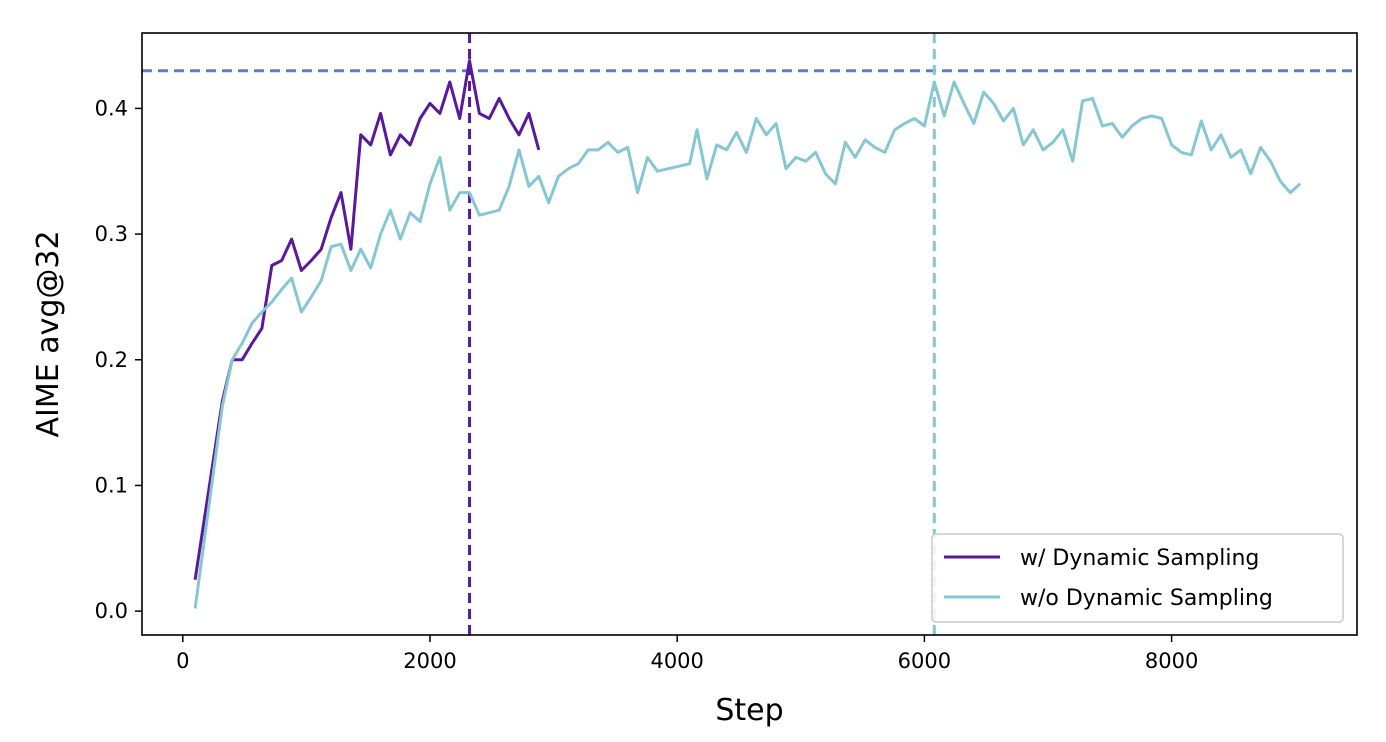 This screenshot has width=1386, height=742. Describe the element at coordinates (924, 661) in the screenshot. I see `x-tick-label: 6000` at that location.